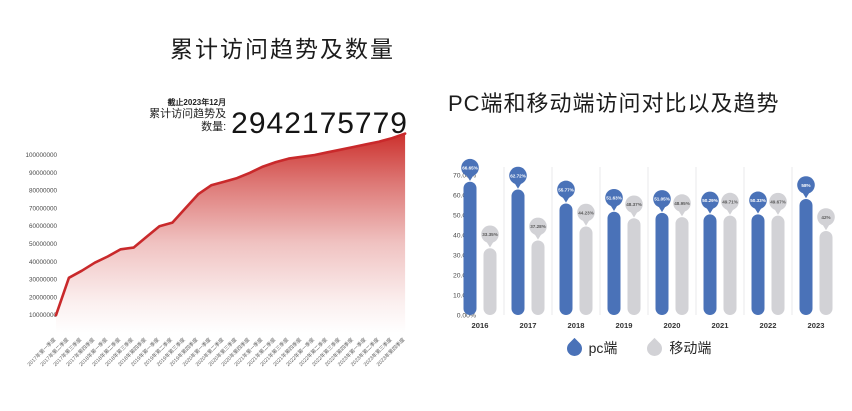 Image resolution: width=852 pixels, height=411 pixels. I want to click on y-axis-tick-label: 100000000, so click(41, 155).